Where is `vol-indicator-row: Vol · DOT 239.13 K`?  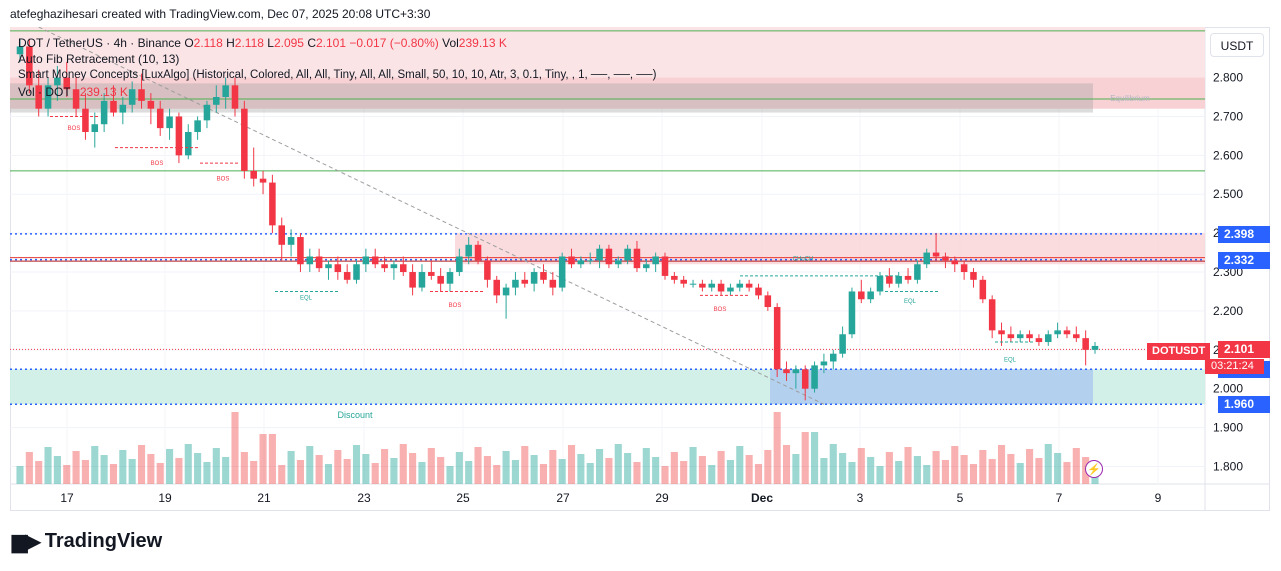 vol-indicator-row: Vol · DOT 239.13 K is located at coordinates (73, 92).